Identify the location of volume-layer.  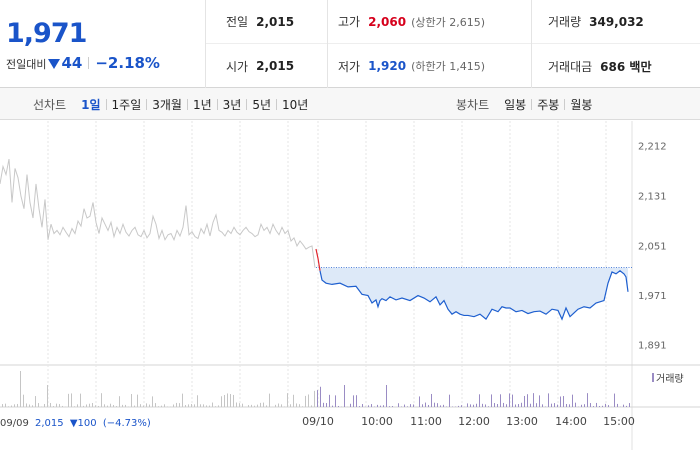
(316, 389).